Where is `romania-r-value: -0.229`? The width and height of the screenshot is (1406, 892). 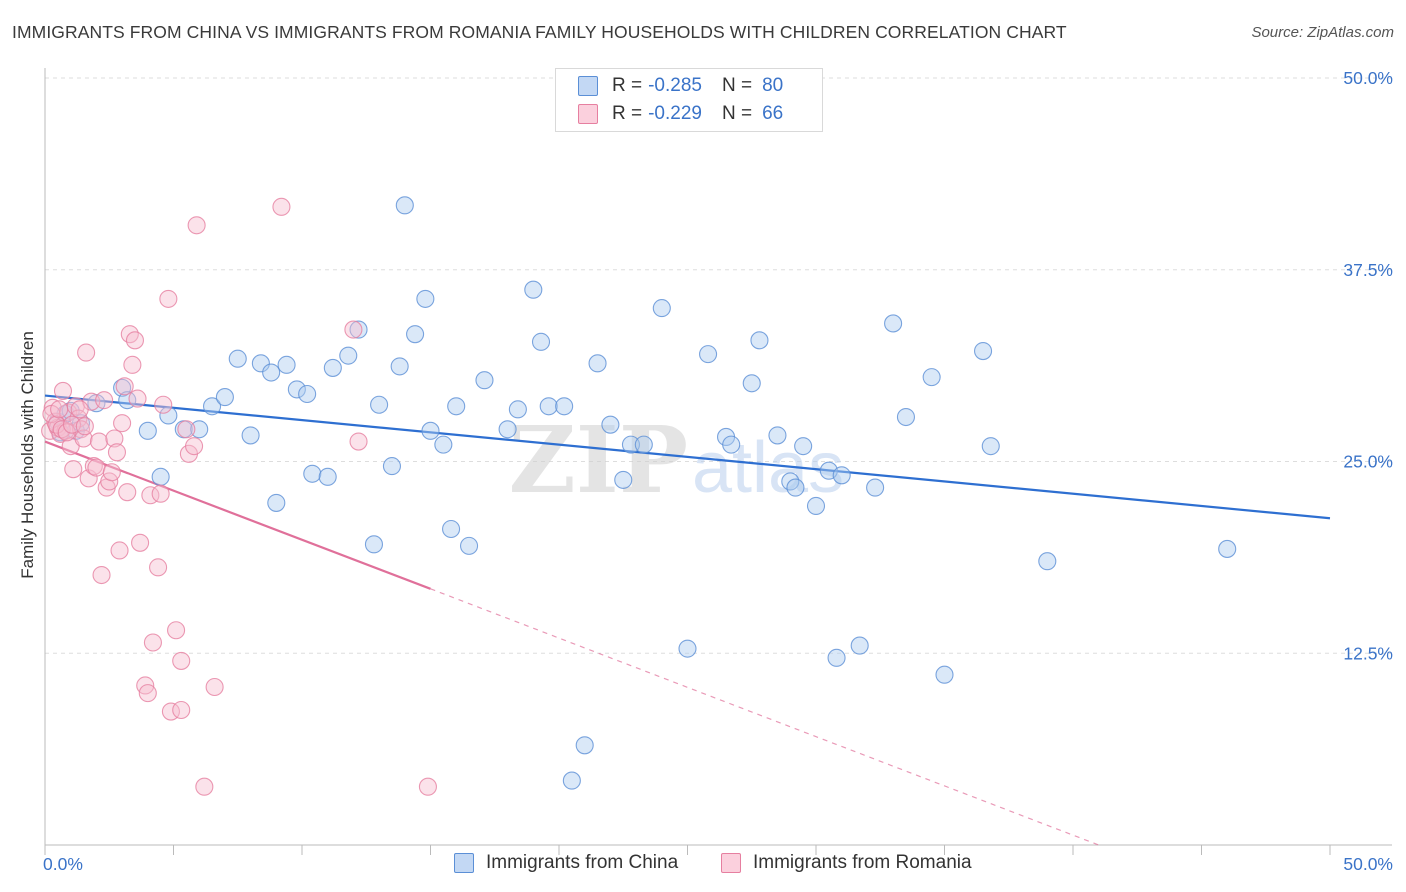 romania-r-value: -0.229 is located at coordinates (675, 113).